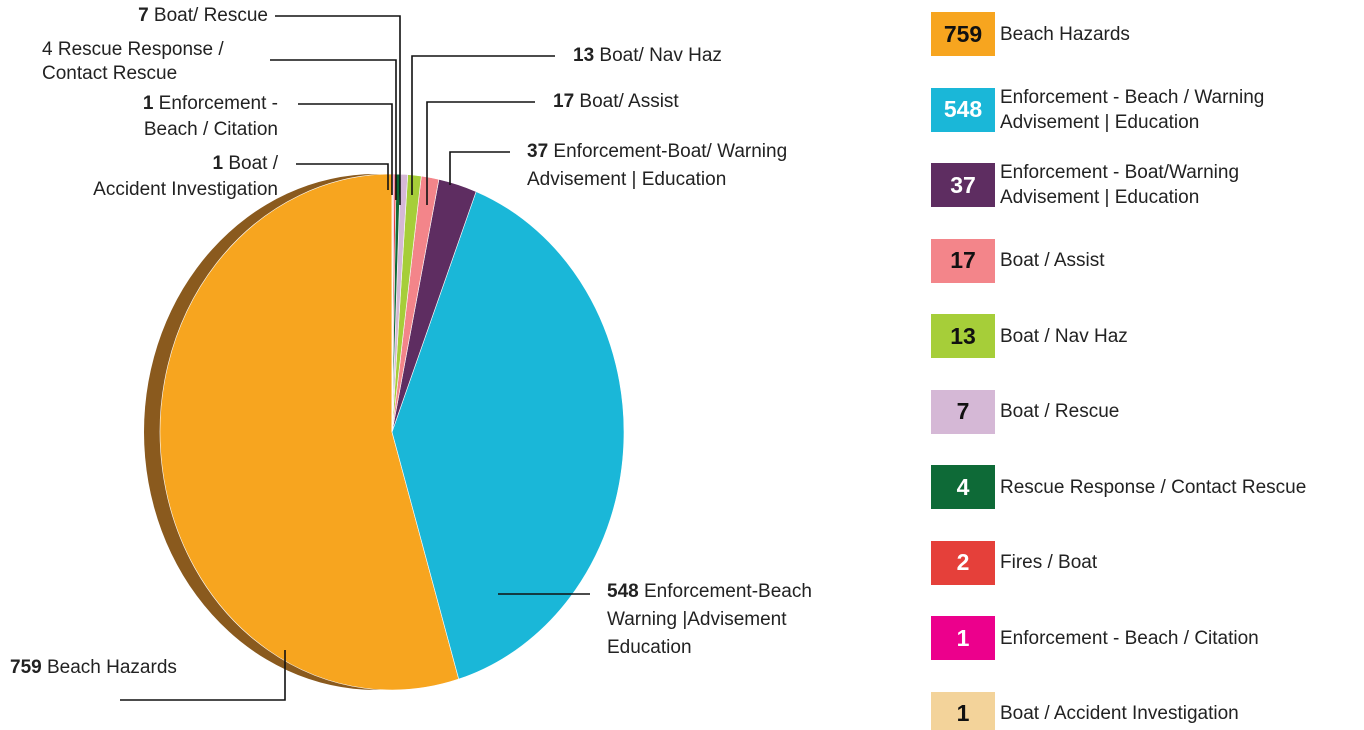 The width and height of the screenshot is (1364, 730). I want to click on callout-text: Beach / Citation, so click(211, 129).